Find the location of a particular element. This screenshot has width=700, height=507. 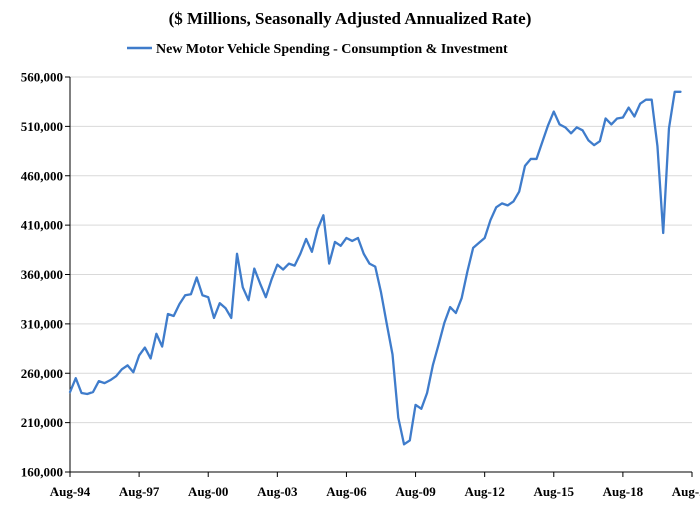

x-tick-label: Aug-15 is located at coordinates (554, 491).